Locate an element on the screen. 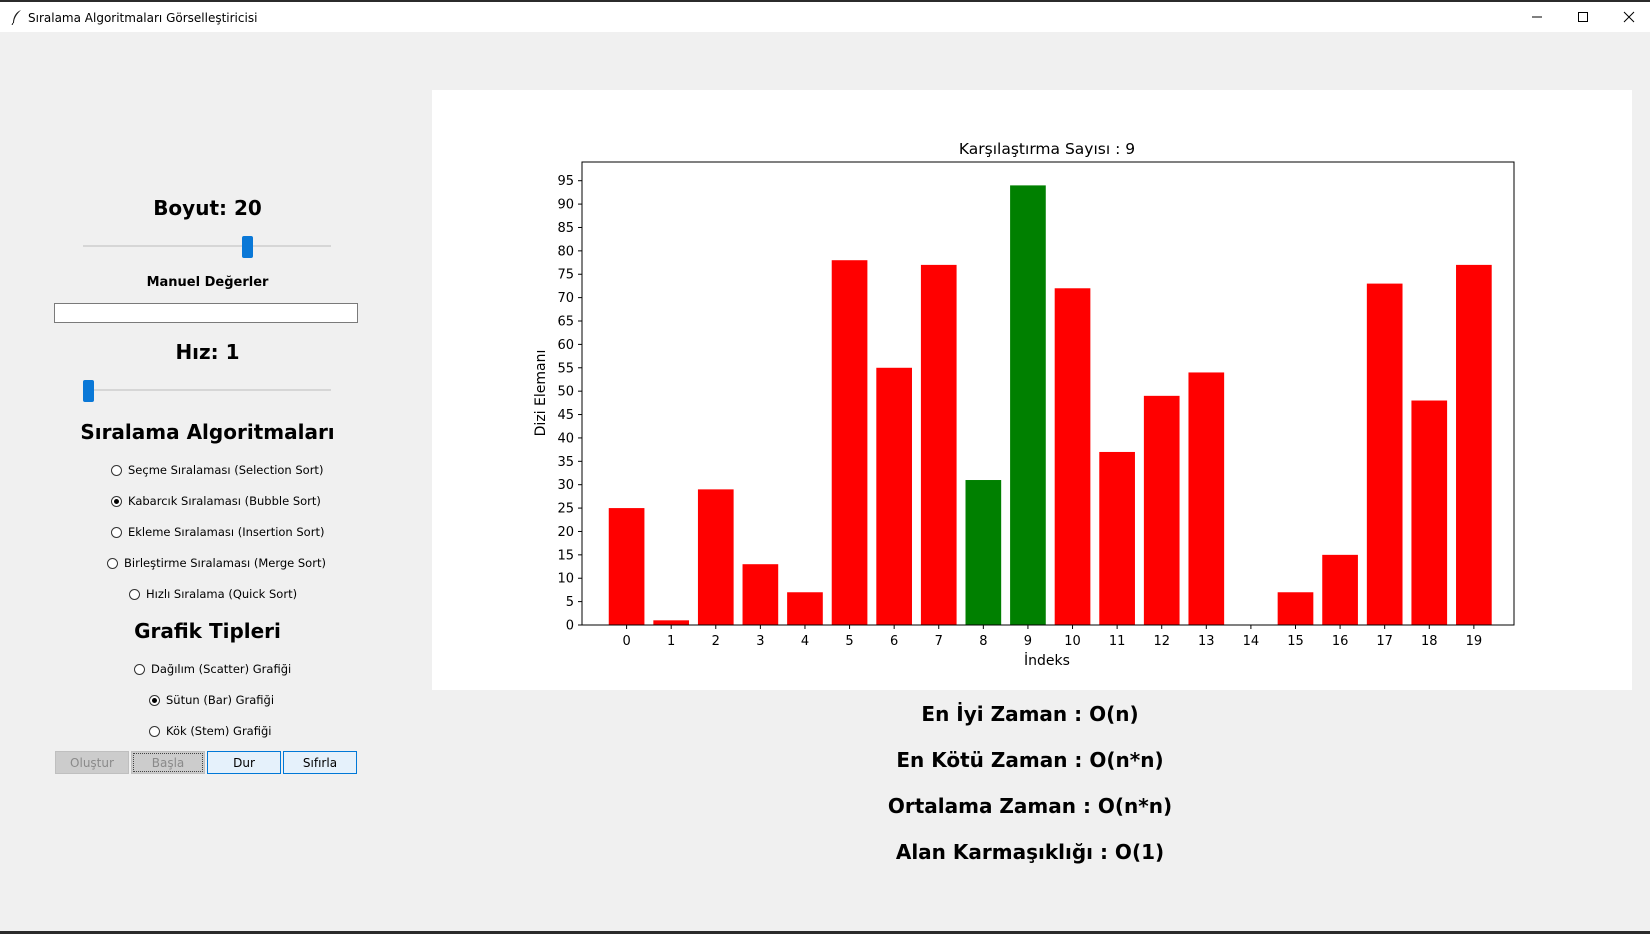 This screenshot has width=1650, height=934. minimize-icon is located at coordinates (1537, 17).